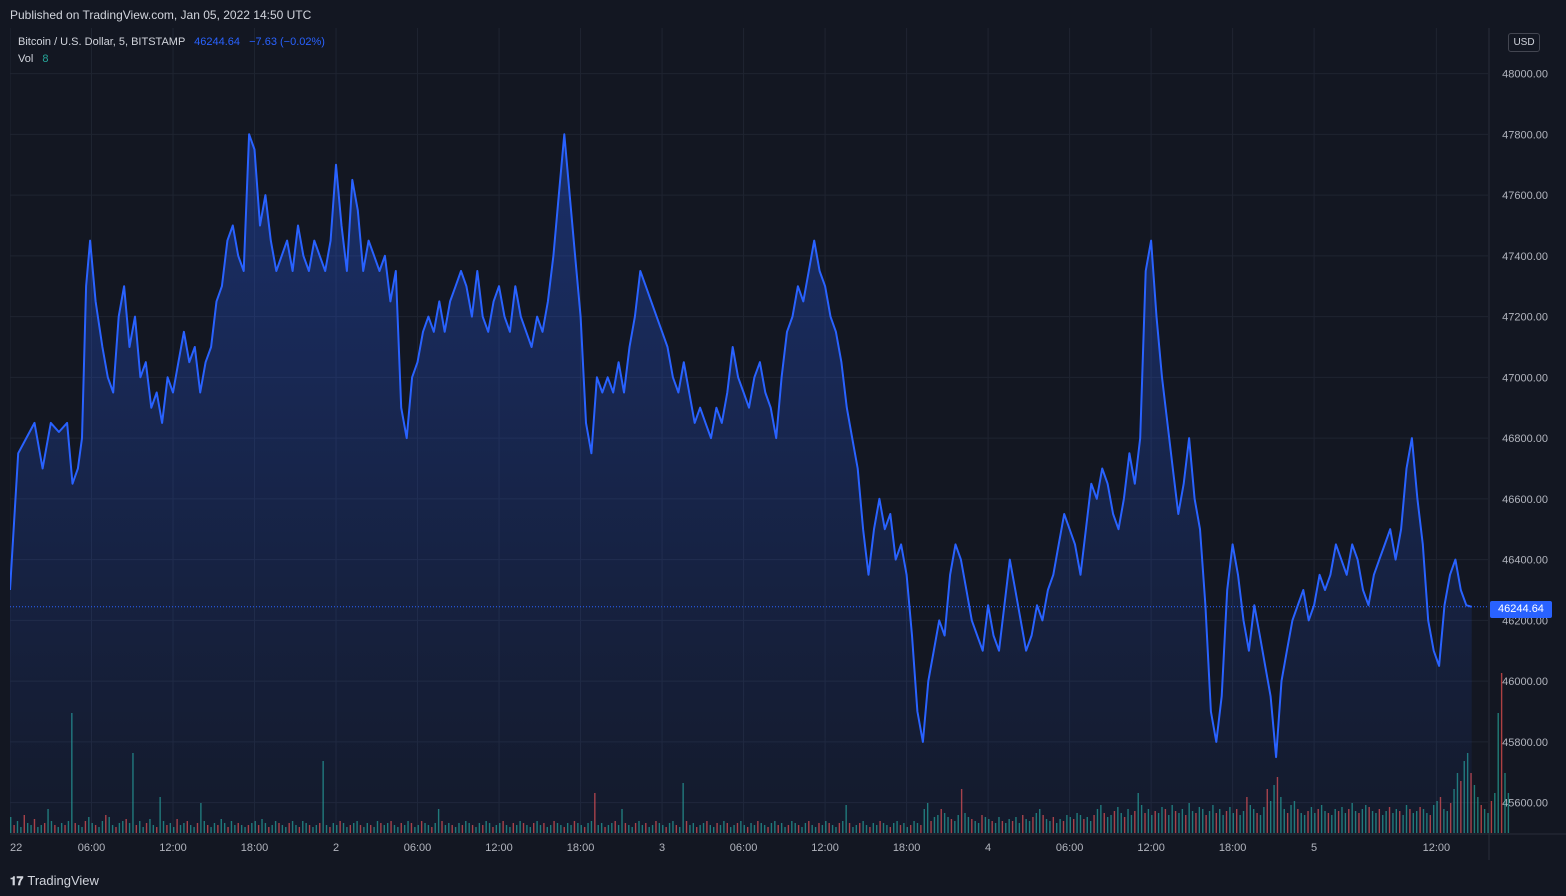  I want to click on y-tick-label: 45600.00, so click(1525, 804).